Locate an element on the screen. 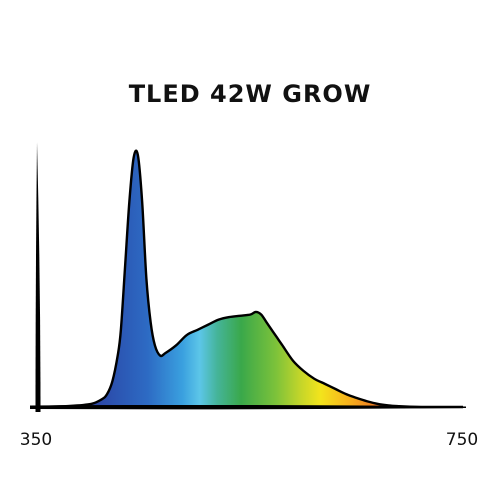 This screenshot has height=500, width=500. chart-title: TLED 42W GROW is located at coordinates (250, 94).